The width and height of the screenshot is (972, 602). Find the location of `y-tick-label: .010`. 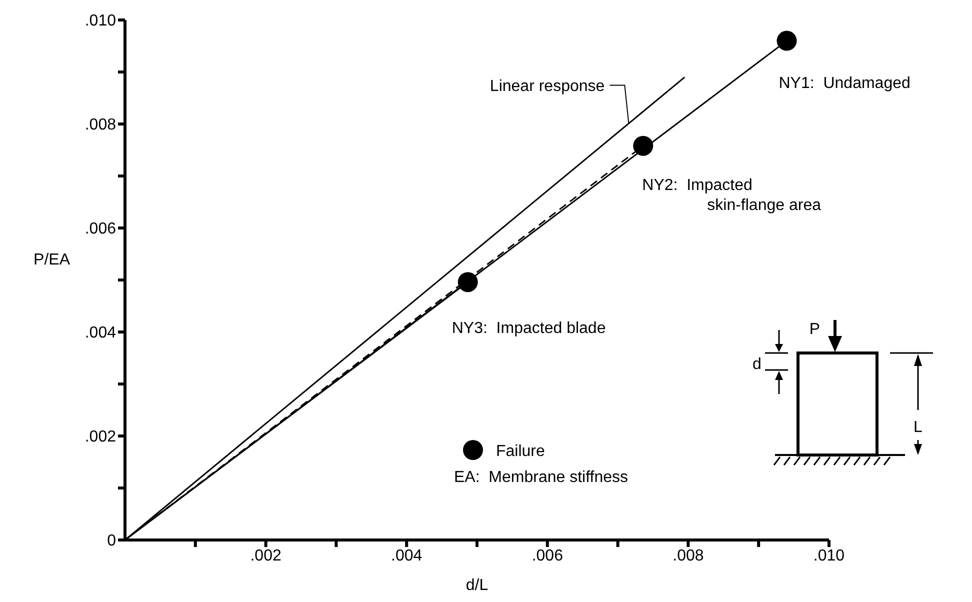

y-tick-label: .010 is located at coordinates (100, 21).